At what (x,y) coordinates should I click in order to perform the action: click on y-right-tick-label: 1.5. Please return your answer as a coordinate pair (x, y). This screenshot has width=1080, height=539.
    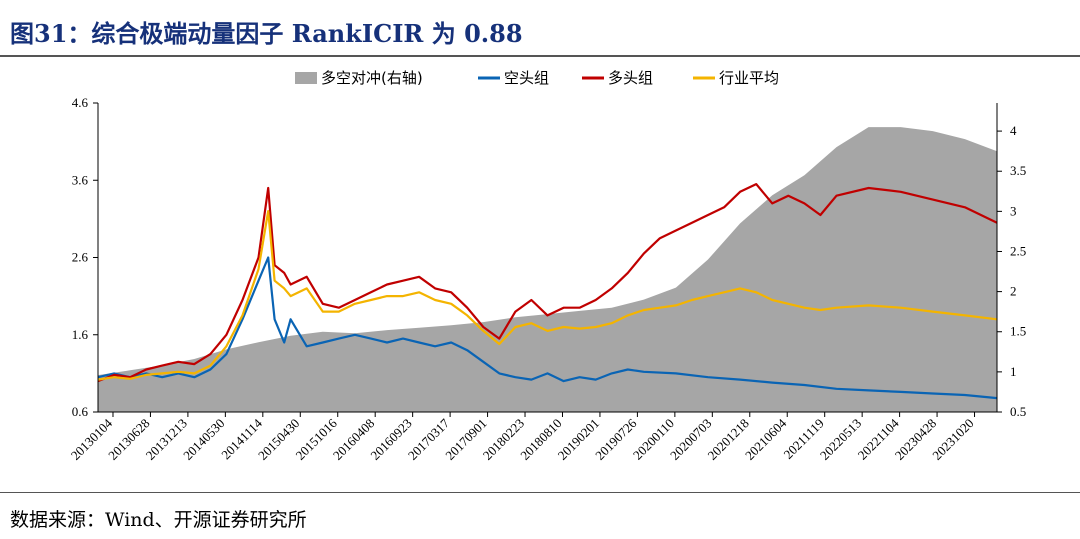
    Looking at the image, I should click on (1018, 331).